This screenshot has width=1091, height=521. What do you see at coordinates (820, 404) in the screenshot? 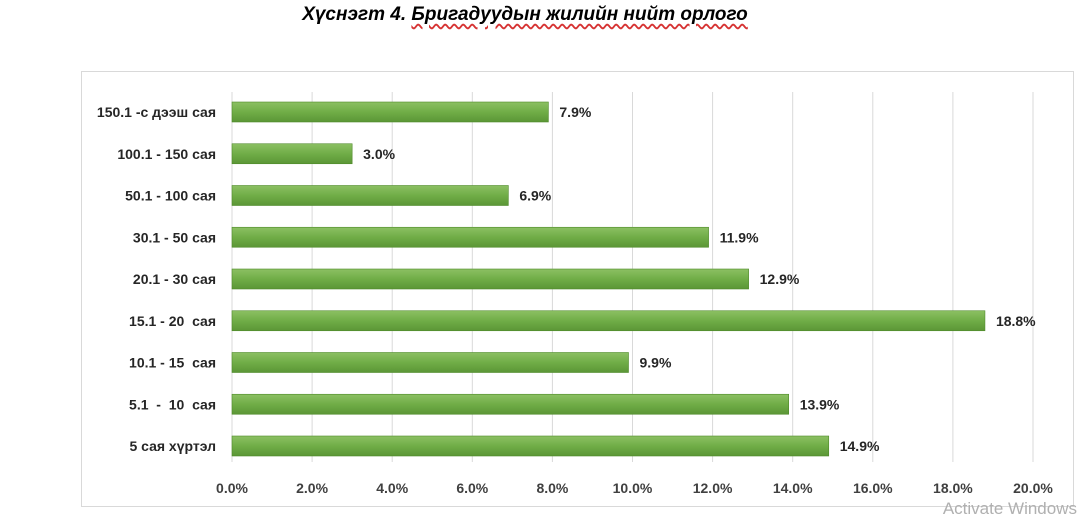
I see `data-label: 13.9%` at bounding box center [820, 404].